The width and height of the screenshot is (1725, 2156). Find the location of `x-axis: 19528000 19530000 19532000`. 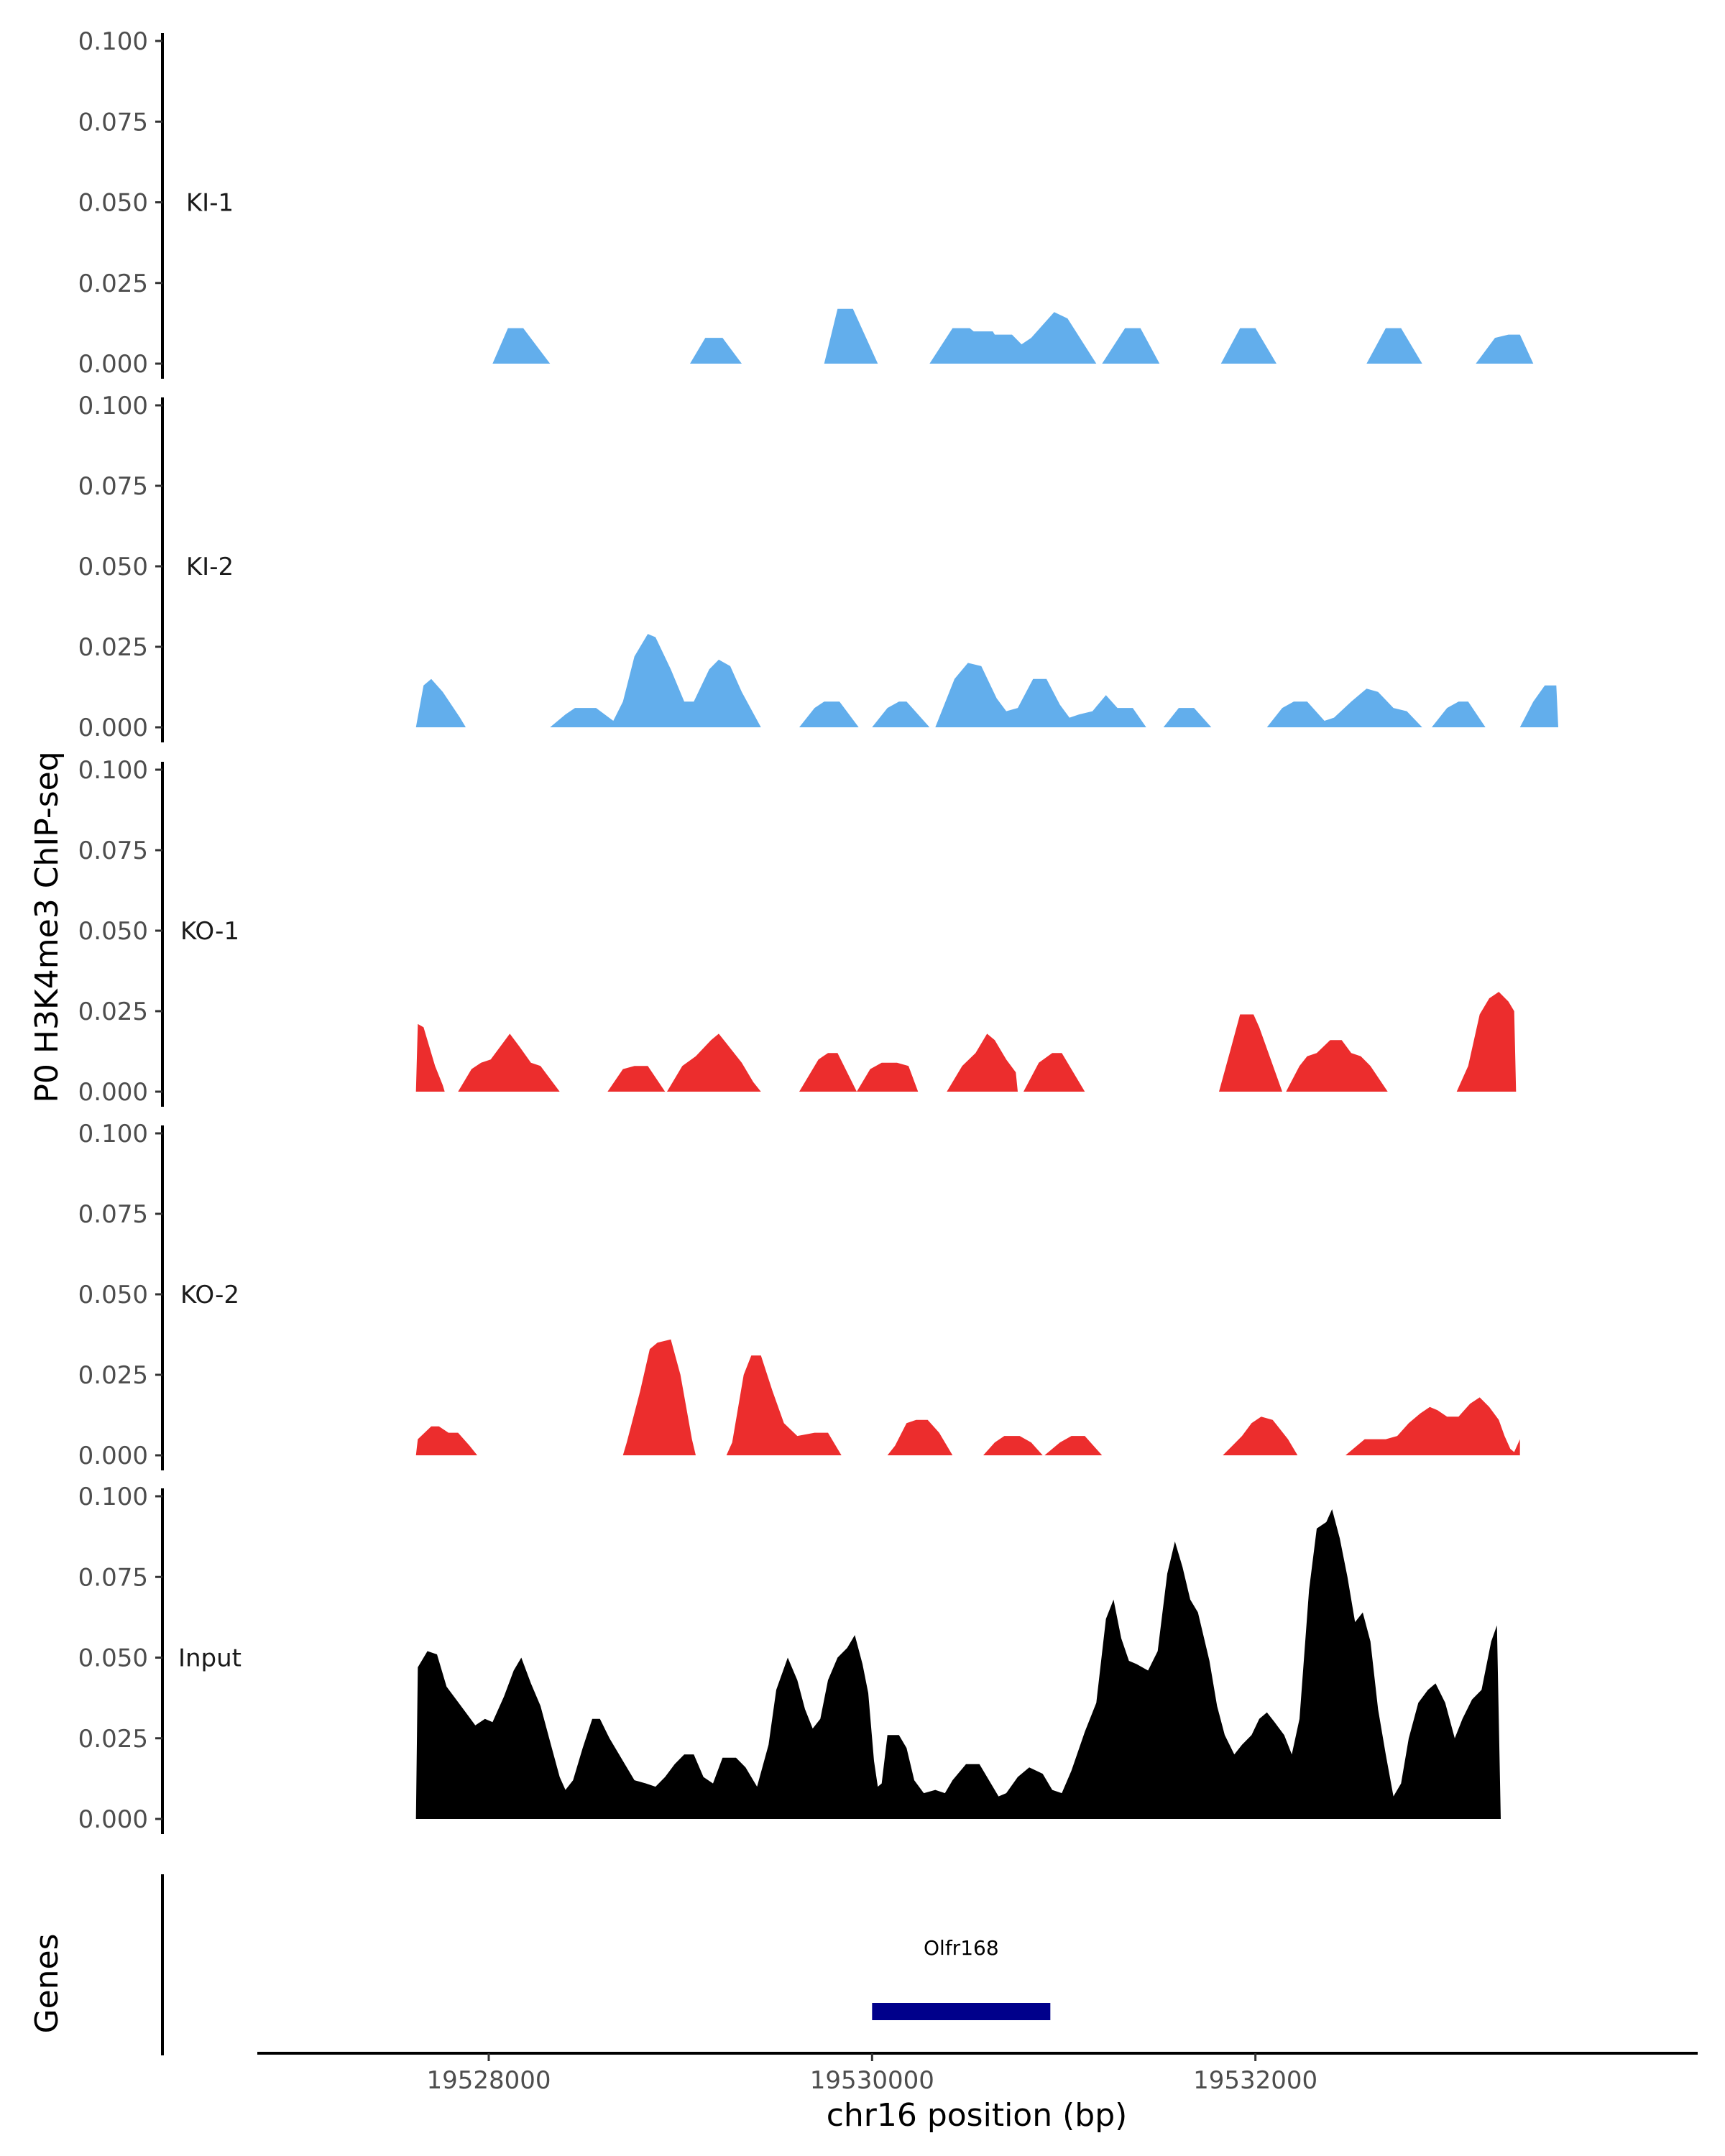

x-axis: 19528000 19530000 19532000 is located at coordinates (977, 2073).